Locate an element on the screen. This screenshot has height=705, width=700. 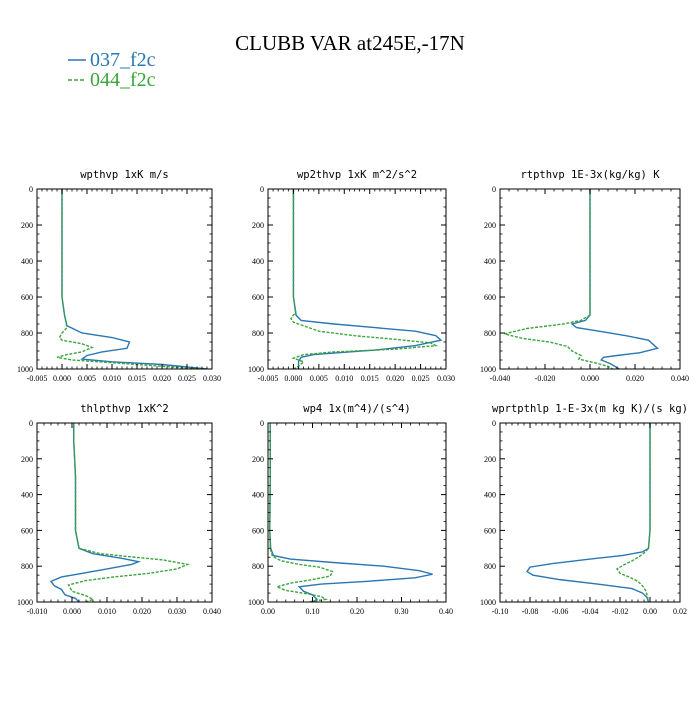
x-tick-label: 0.20 is located at coordinates (357, 611).